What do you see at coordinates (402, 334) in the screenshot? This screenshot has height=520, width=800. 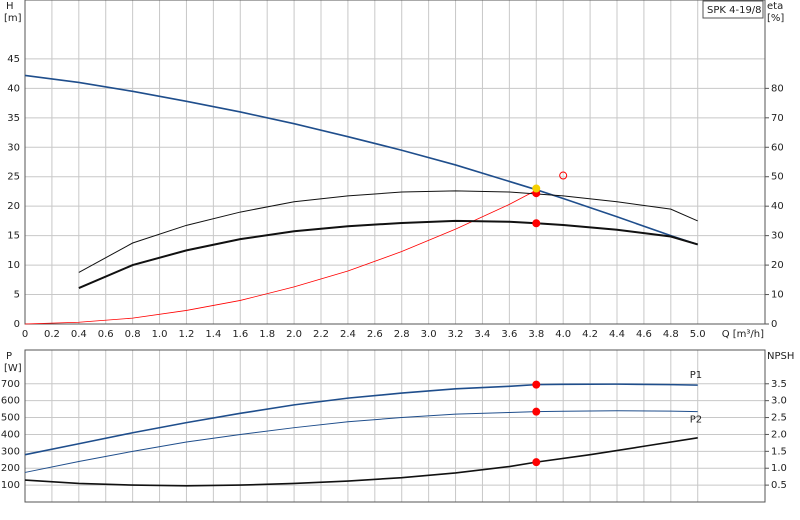 I see `x-tick-label: 2.8` at bounding box center [402, 334].